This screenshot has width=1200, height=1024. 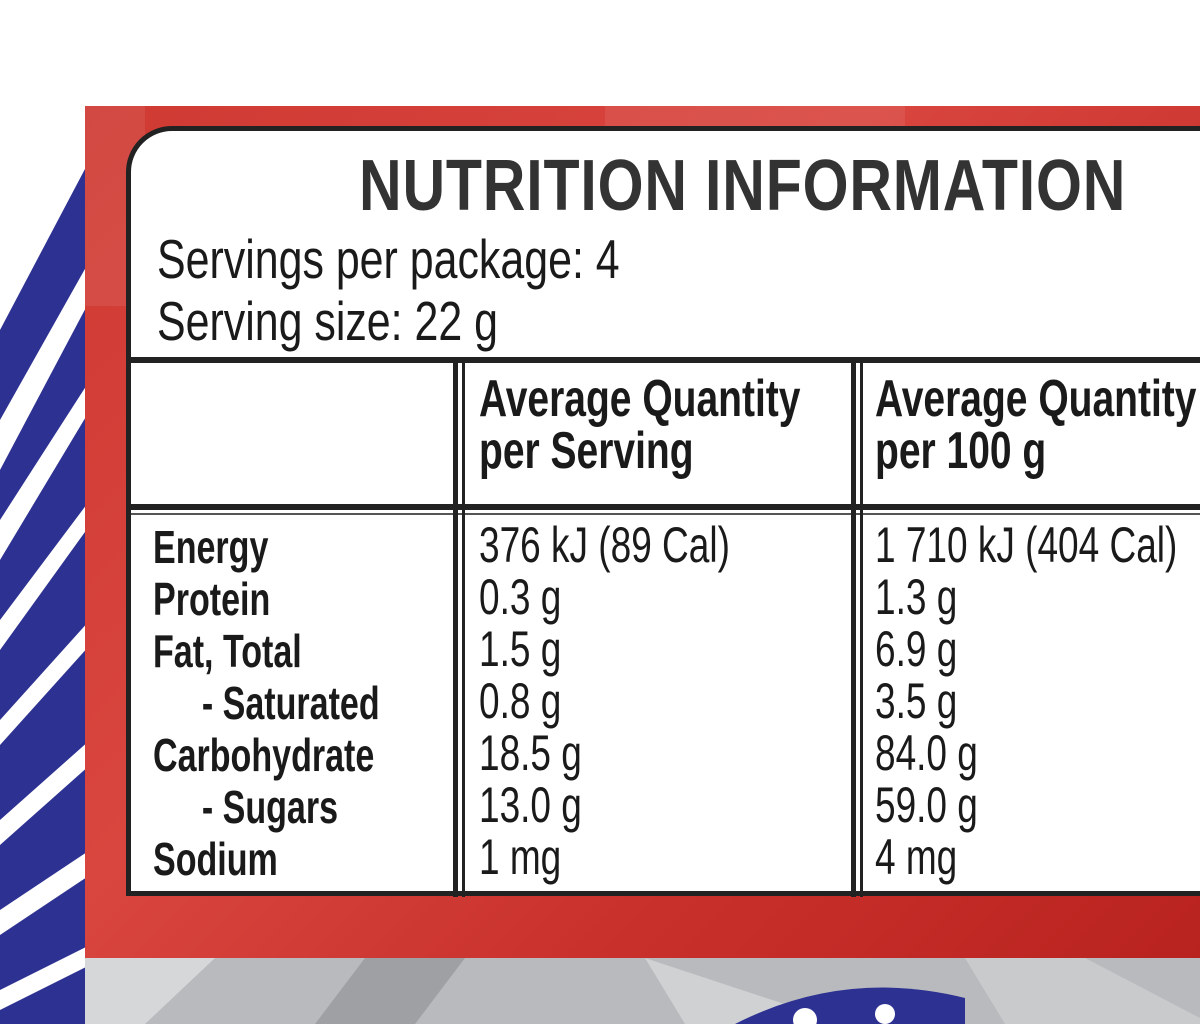 What do you see at coordinates (586, 451) in the screenshot?
I see `header-per-serving-line2: per Serving` at bounding box center [586, 451].